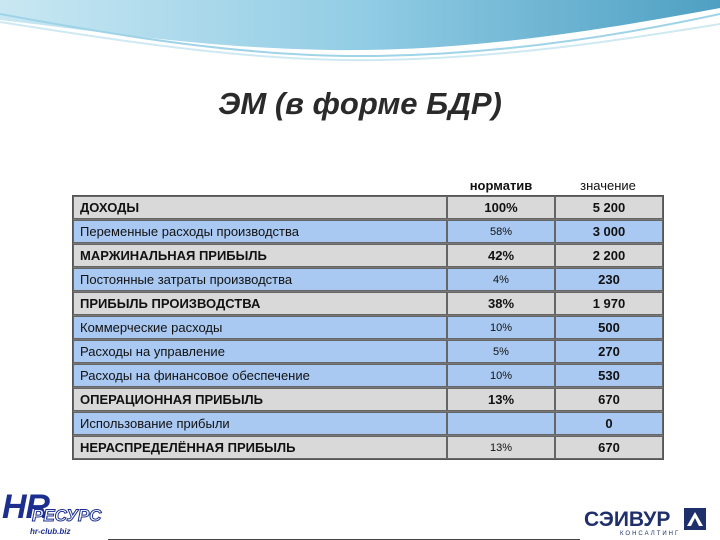 This screenshot has width=720, height=540. What do you see at coordinates (360, 31) in the screenshot?
I see `decorative-wave` at bounding box center [360, 31].